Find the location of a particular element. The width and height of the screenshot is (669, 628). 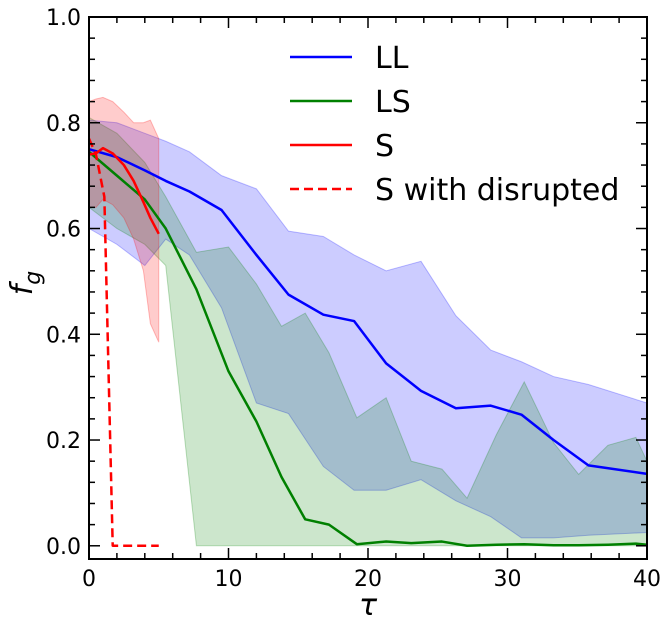

y-tick-label: 0.4 is located at coordinates (63, 335).